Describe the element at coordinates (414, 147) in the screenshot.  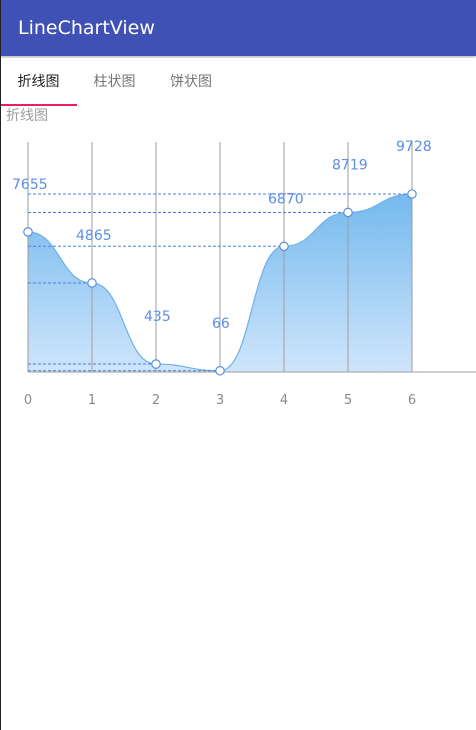
I see `value-label-6: 9728` at that location.